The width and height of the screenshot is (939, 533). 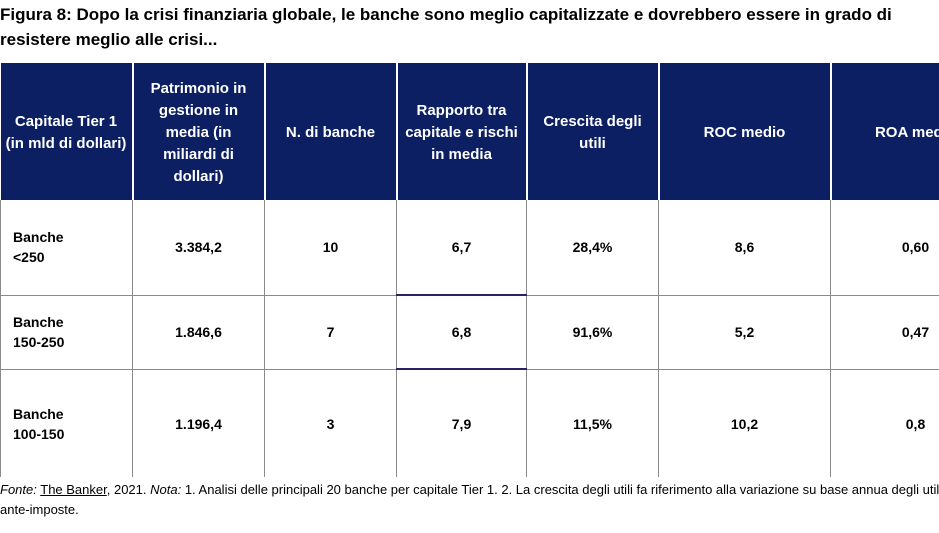 What do you see at coordinates (39, 342) in the screenshot?
I see `row-label-line2: 150-250` at bounding box center [39, 342].